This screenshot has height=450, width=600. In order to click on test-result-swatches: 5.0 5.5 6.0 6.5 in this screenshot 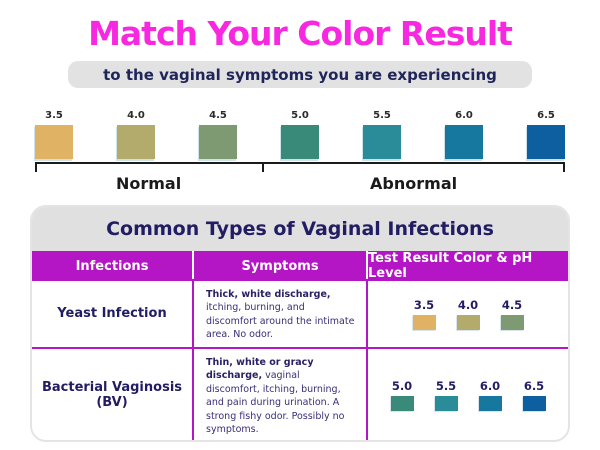, I will do `click(468, 394)`.